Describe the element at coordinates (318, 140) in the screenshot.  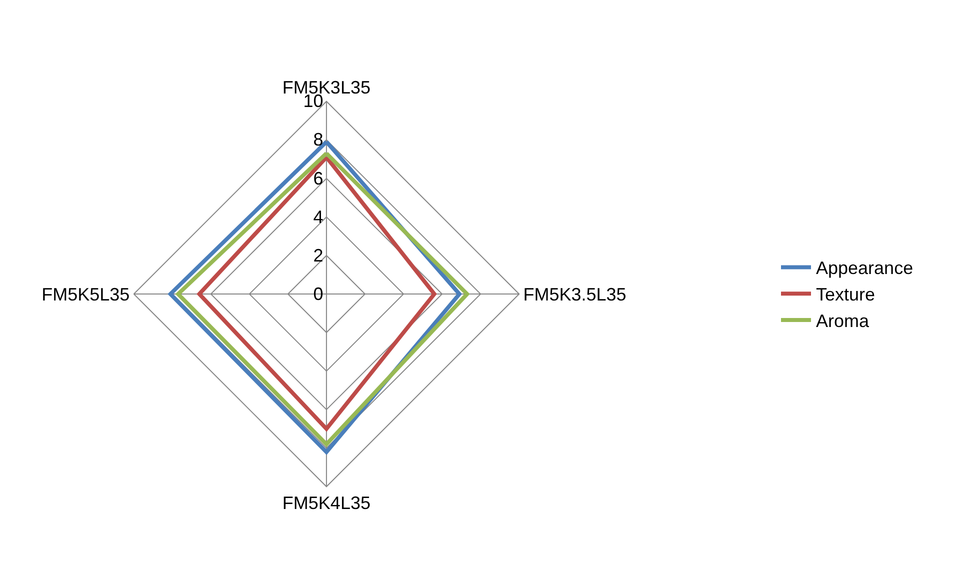
I see `y-tick-label: 8` at that location.